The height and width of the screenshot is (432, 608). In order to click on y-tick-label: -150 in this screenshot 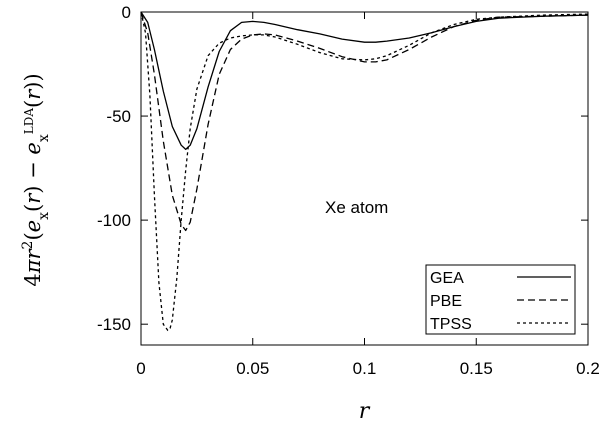, I will do `click(114, 324)`.